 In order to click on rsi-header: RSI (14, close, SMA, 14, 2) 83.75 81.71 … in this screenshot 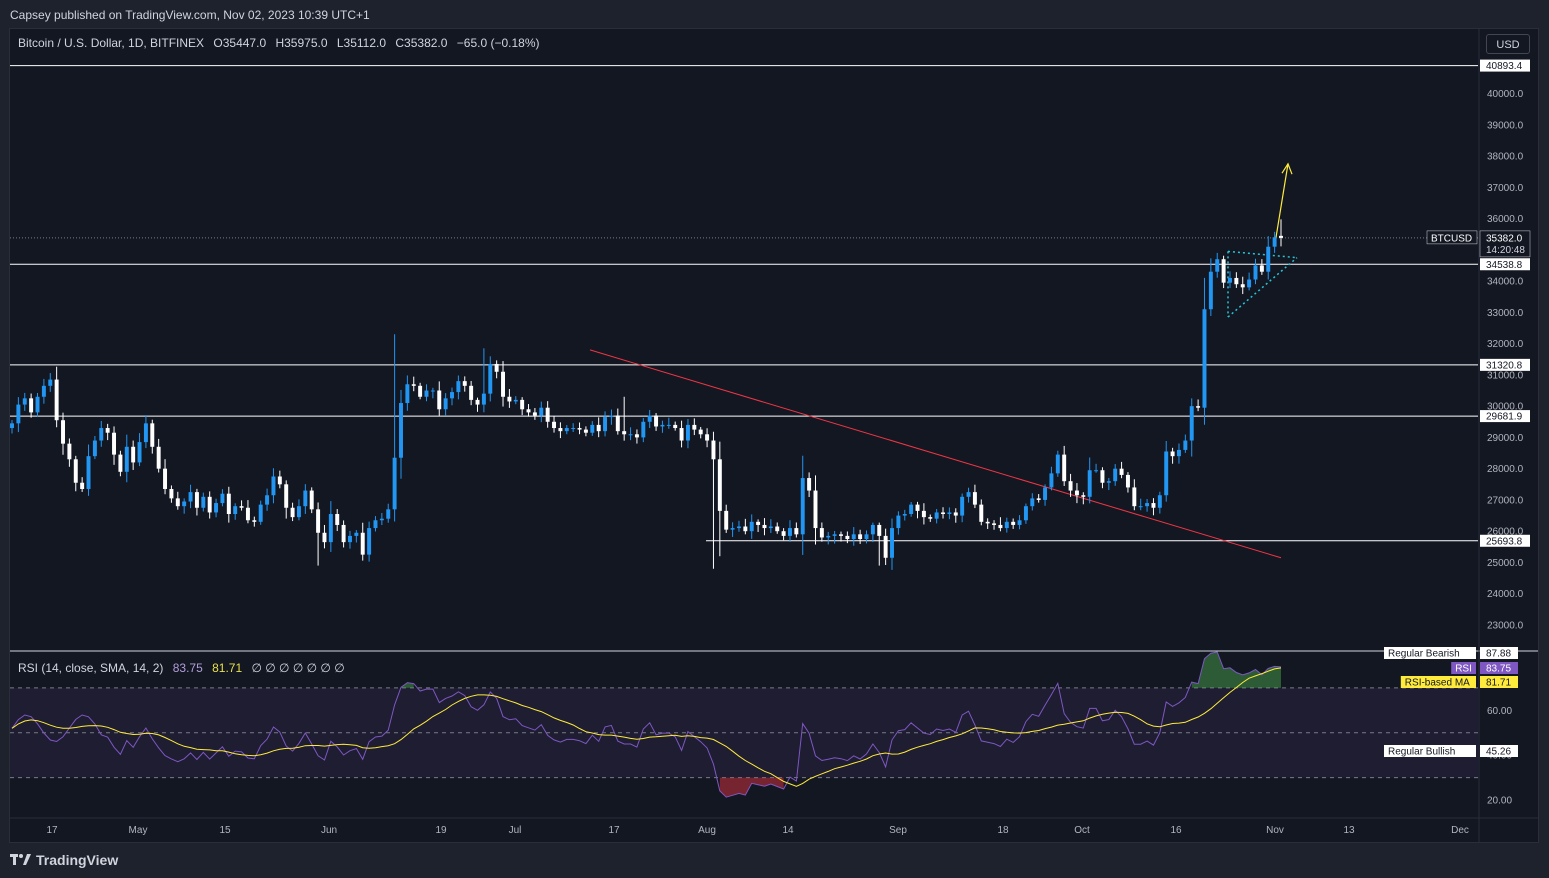, I will do `click(184, 668)`.